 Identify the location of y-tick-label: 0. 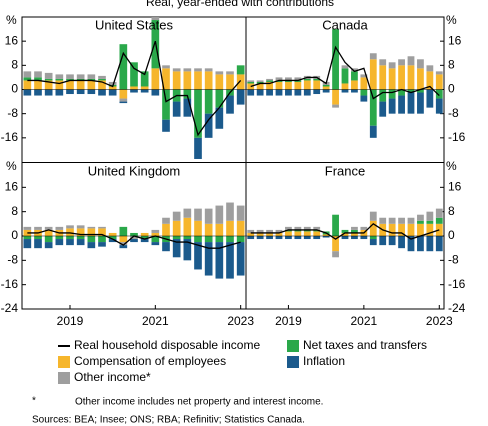
(14, 89).